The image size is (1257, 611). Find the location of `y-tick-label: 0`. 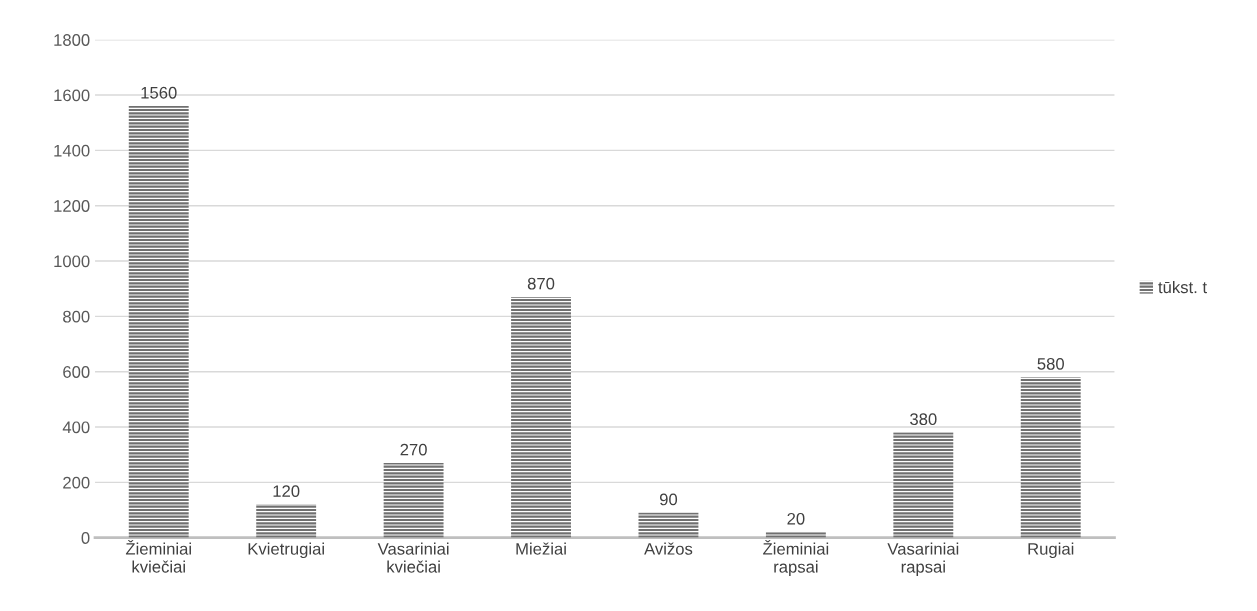

y-tick-label: 0 is located at coordinates (85, 538).